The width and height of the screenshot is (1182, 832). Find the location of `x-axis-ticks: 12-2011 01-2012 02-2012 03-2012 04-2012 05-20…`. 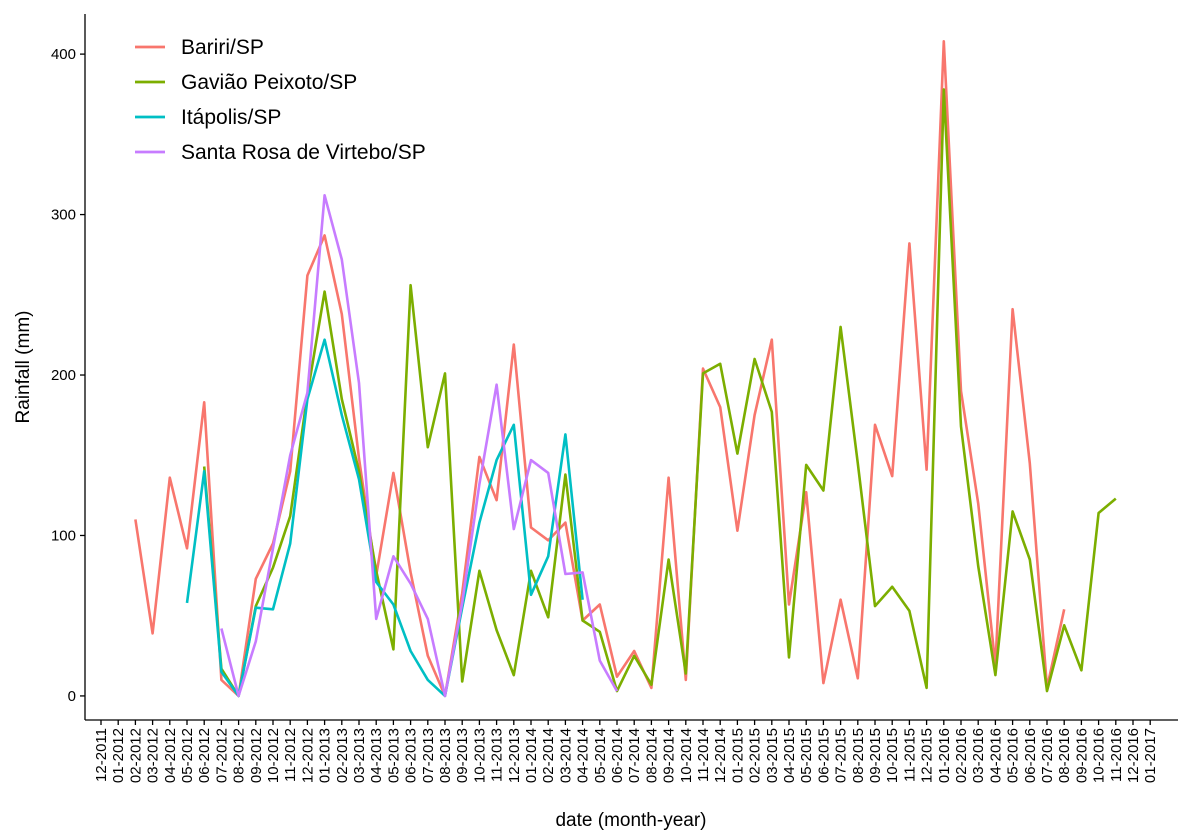

x-axis-ticks: 12-2011 01-2012 02-2012 03-2012 04-2012 05-20… is located at coordinates (626, 751).